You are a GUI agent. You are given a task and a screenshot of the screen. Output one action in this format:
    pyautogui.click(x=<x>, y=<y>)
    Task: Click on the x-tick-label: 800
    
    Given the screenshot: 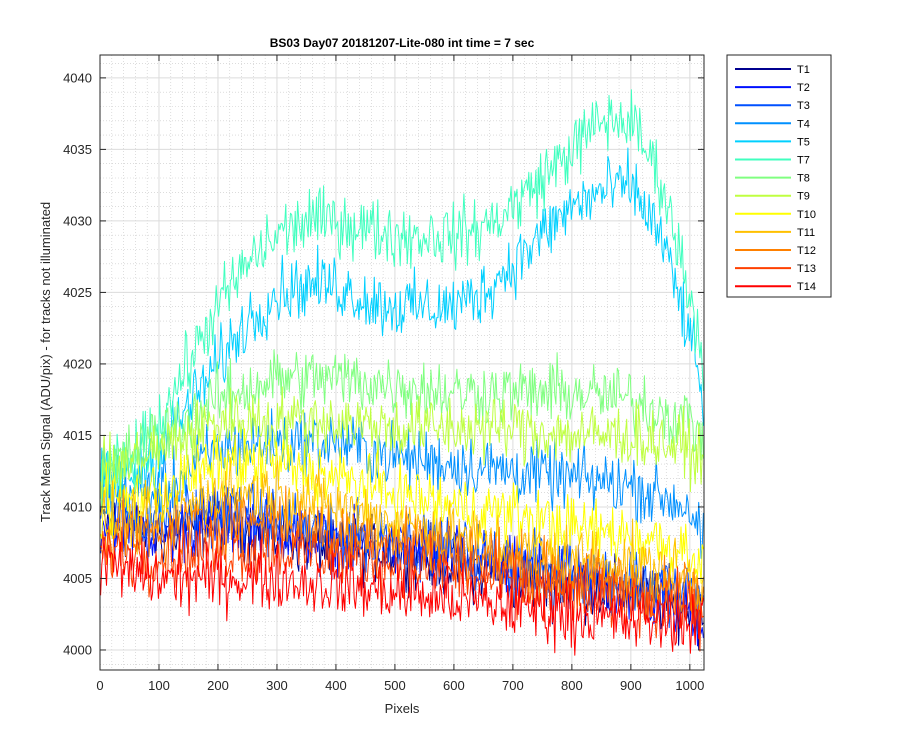 What is the action you would take?
    pyautogui.click(x=572, y=685)
    